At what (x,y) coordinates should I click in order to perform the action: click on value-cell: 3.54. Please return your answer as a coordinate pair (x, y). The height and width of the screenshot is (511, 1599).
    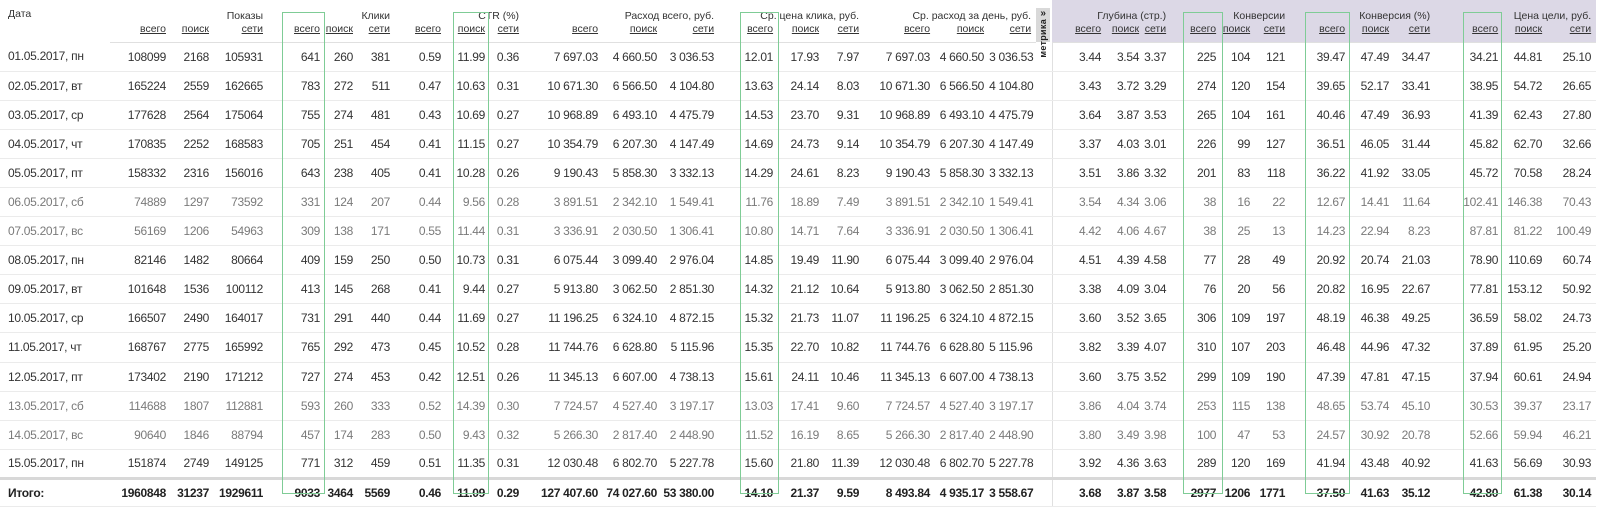
    Looking at the image, I should click on (1079, 202).